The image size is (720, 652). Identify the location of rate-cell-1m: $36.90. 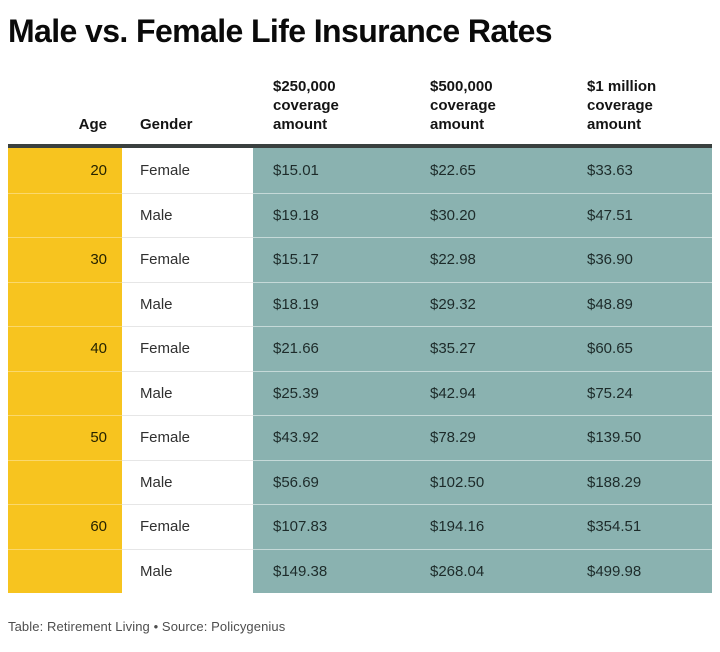
(639, 259).